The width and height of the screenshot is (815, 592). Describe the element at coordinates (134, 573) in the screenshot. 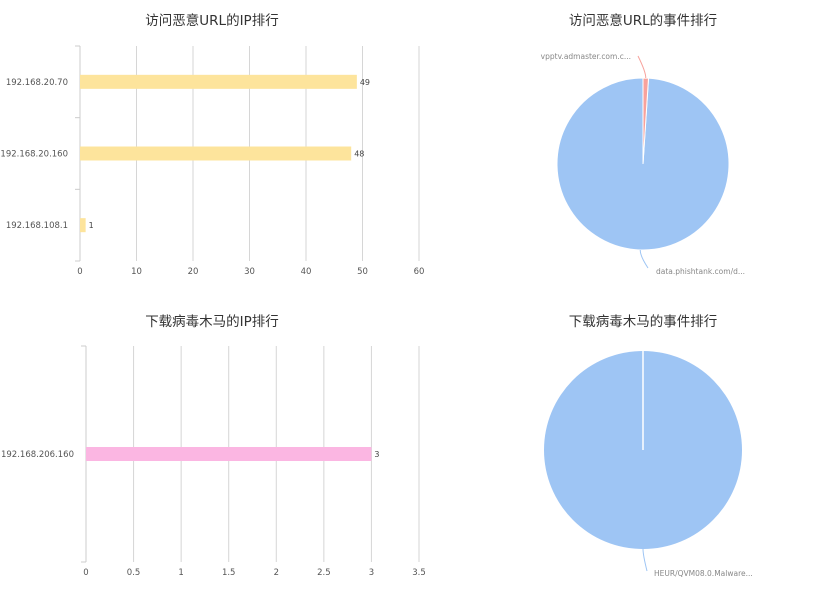

I see `tick-label: 0.5` at that location.